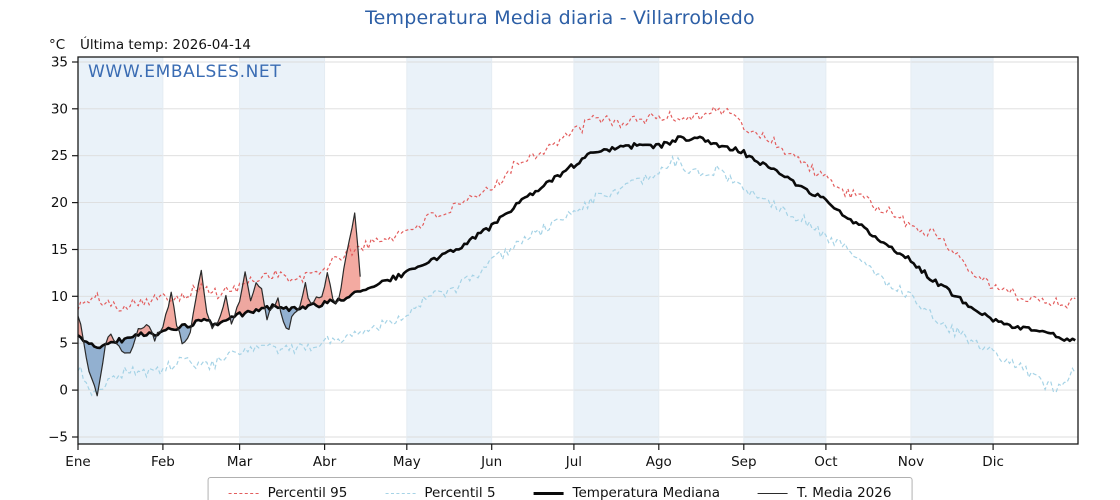 The width and height of the screenshot is (1120, 500). Describe the element at coordinates (63, 344) in the screenshot. I see `svg-text: 5` at that location.